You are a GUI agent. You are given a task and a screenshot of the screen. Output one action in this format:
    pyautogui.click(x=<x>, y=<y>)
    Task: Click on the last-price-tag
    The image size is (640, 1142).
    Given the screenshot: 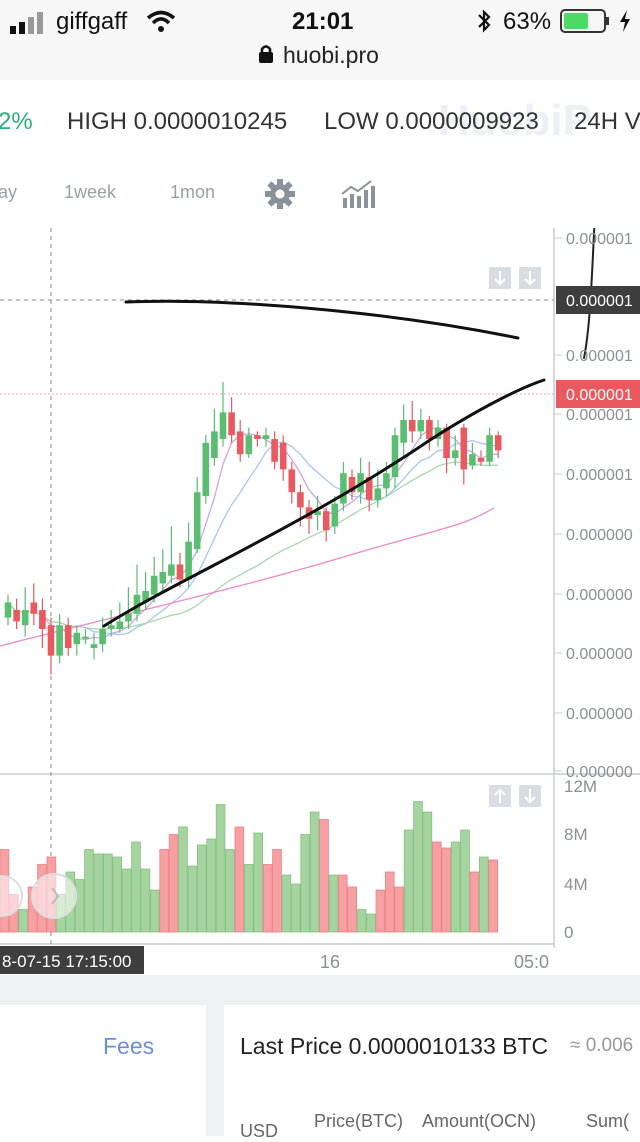 What is the action you would take?
    pyautogui.click(x=598, y=394)
    